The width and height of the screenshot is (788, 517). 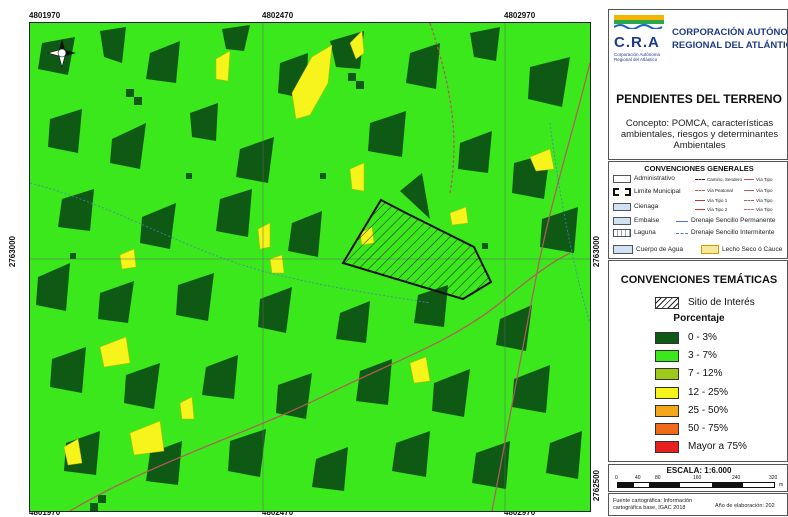 I want to click on administrativo-swatch, so click(x=622, y=179).